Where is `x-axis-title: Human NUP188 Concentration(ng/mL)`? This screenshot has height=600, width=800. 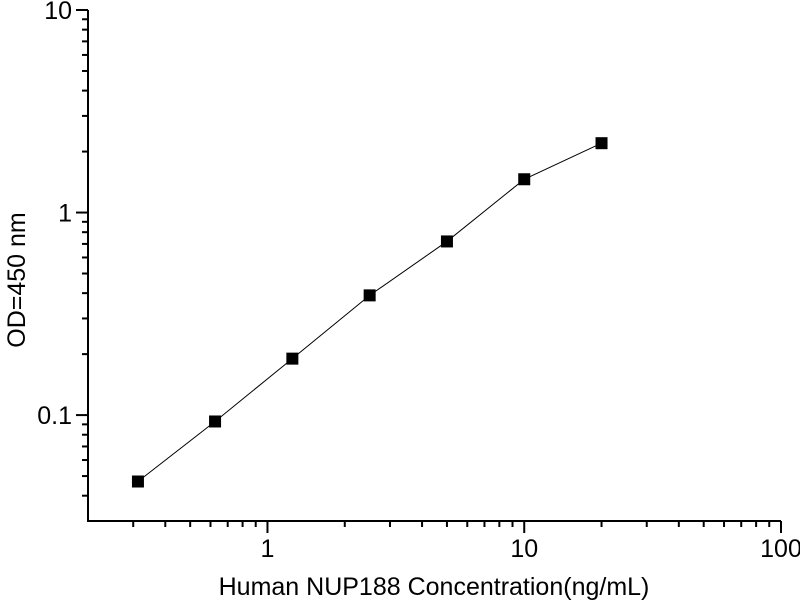 x-axis-title: Human NUP188 Concentration(ng/mL) is located at coordinates (434, 586).